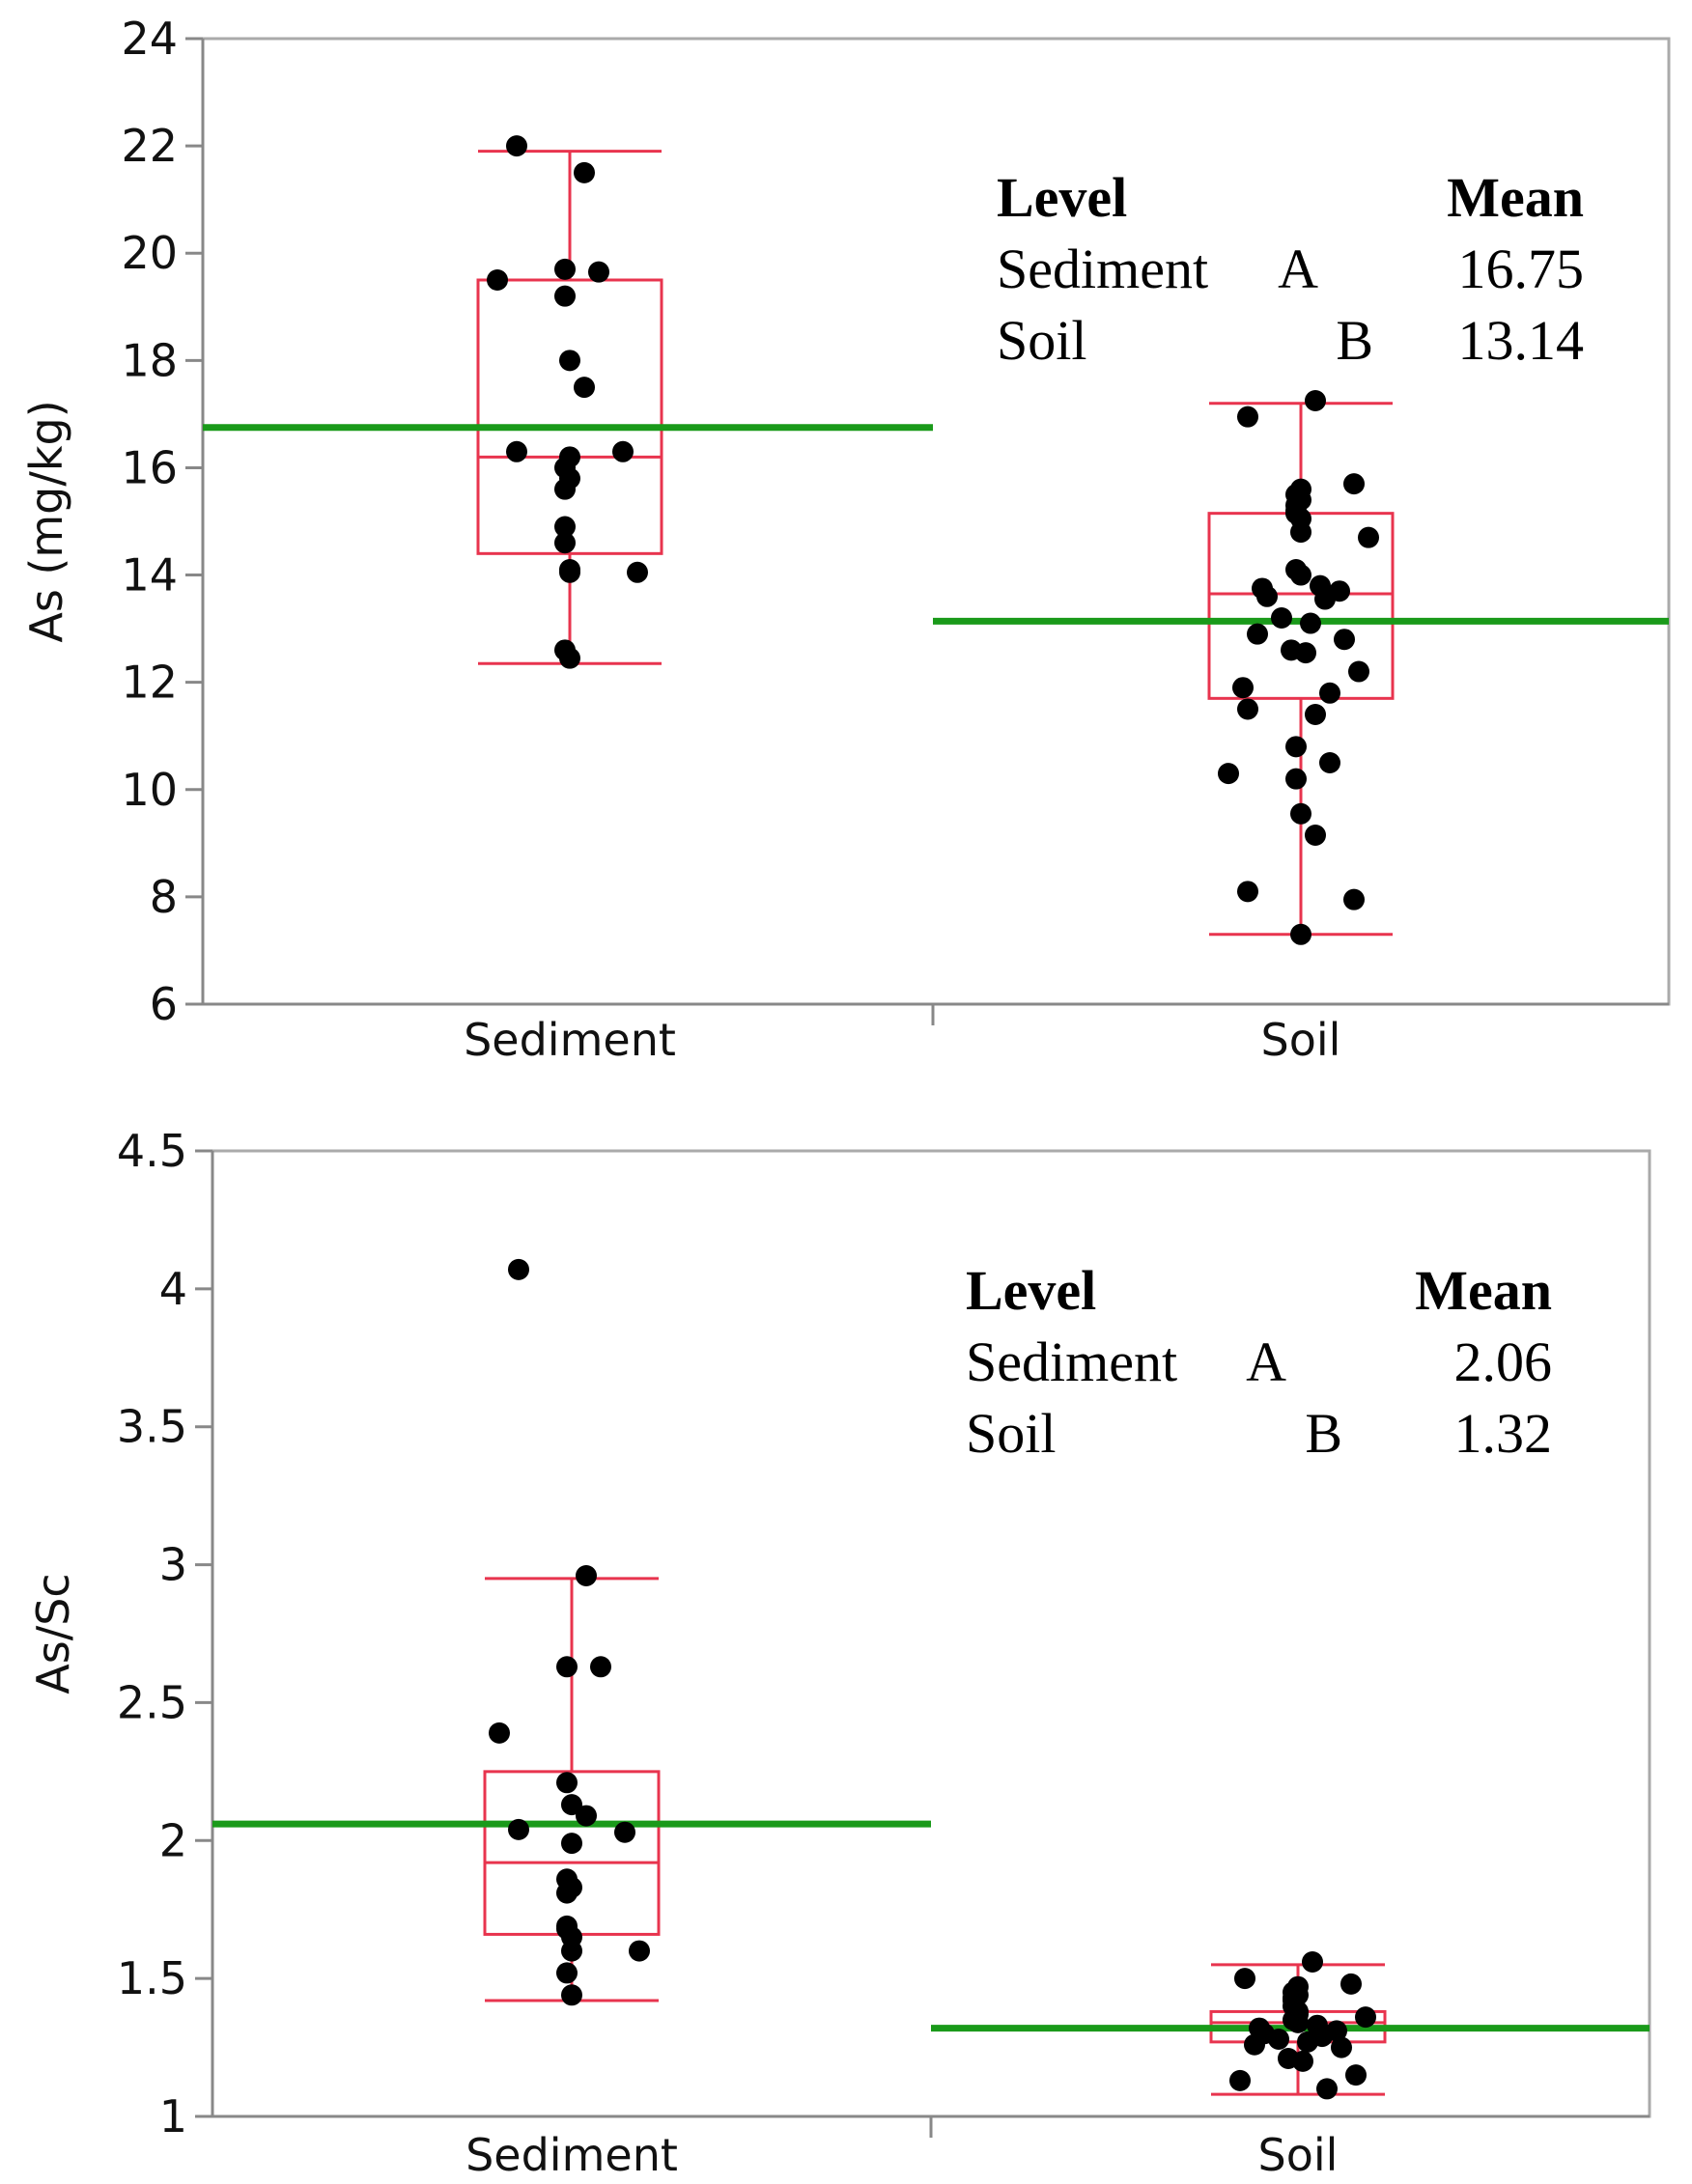 The image size is (1692, 2184). I want to click on y-tick-label: 3, so click(173, 1565).